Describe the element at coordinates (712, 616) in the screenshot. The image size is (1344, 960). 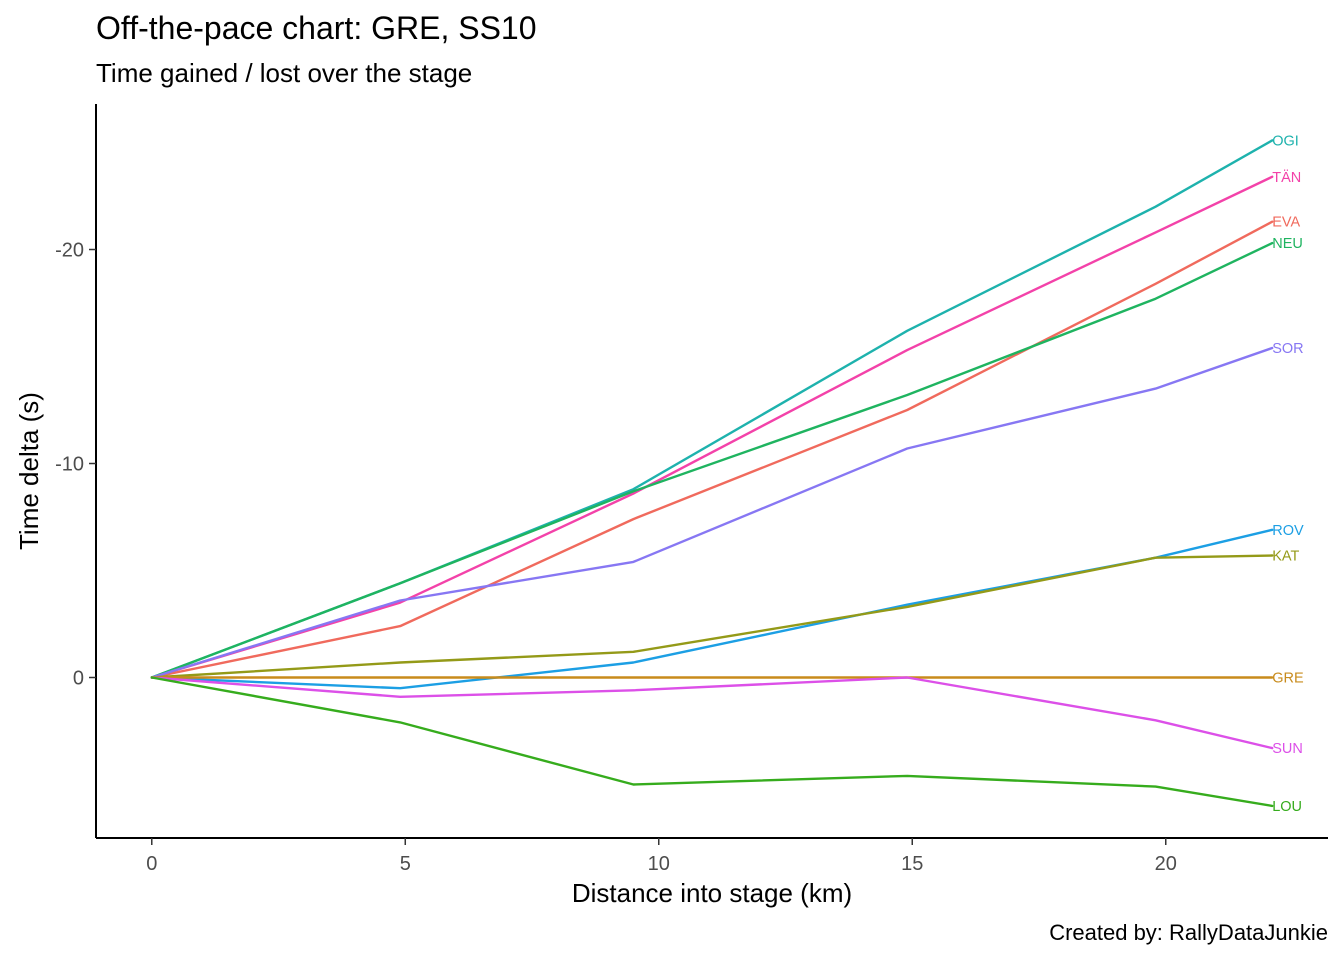
I see `series-line-kat` at that location.